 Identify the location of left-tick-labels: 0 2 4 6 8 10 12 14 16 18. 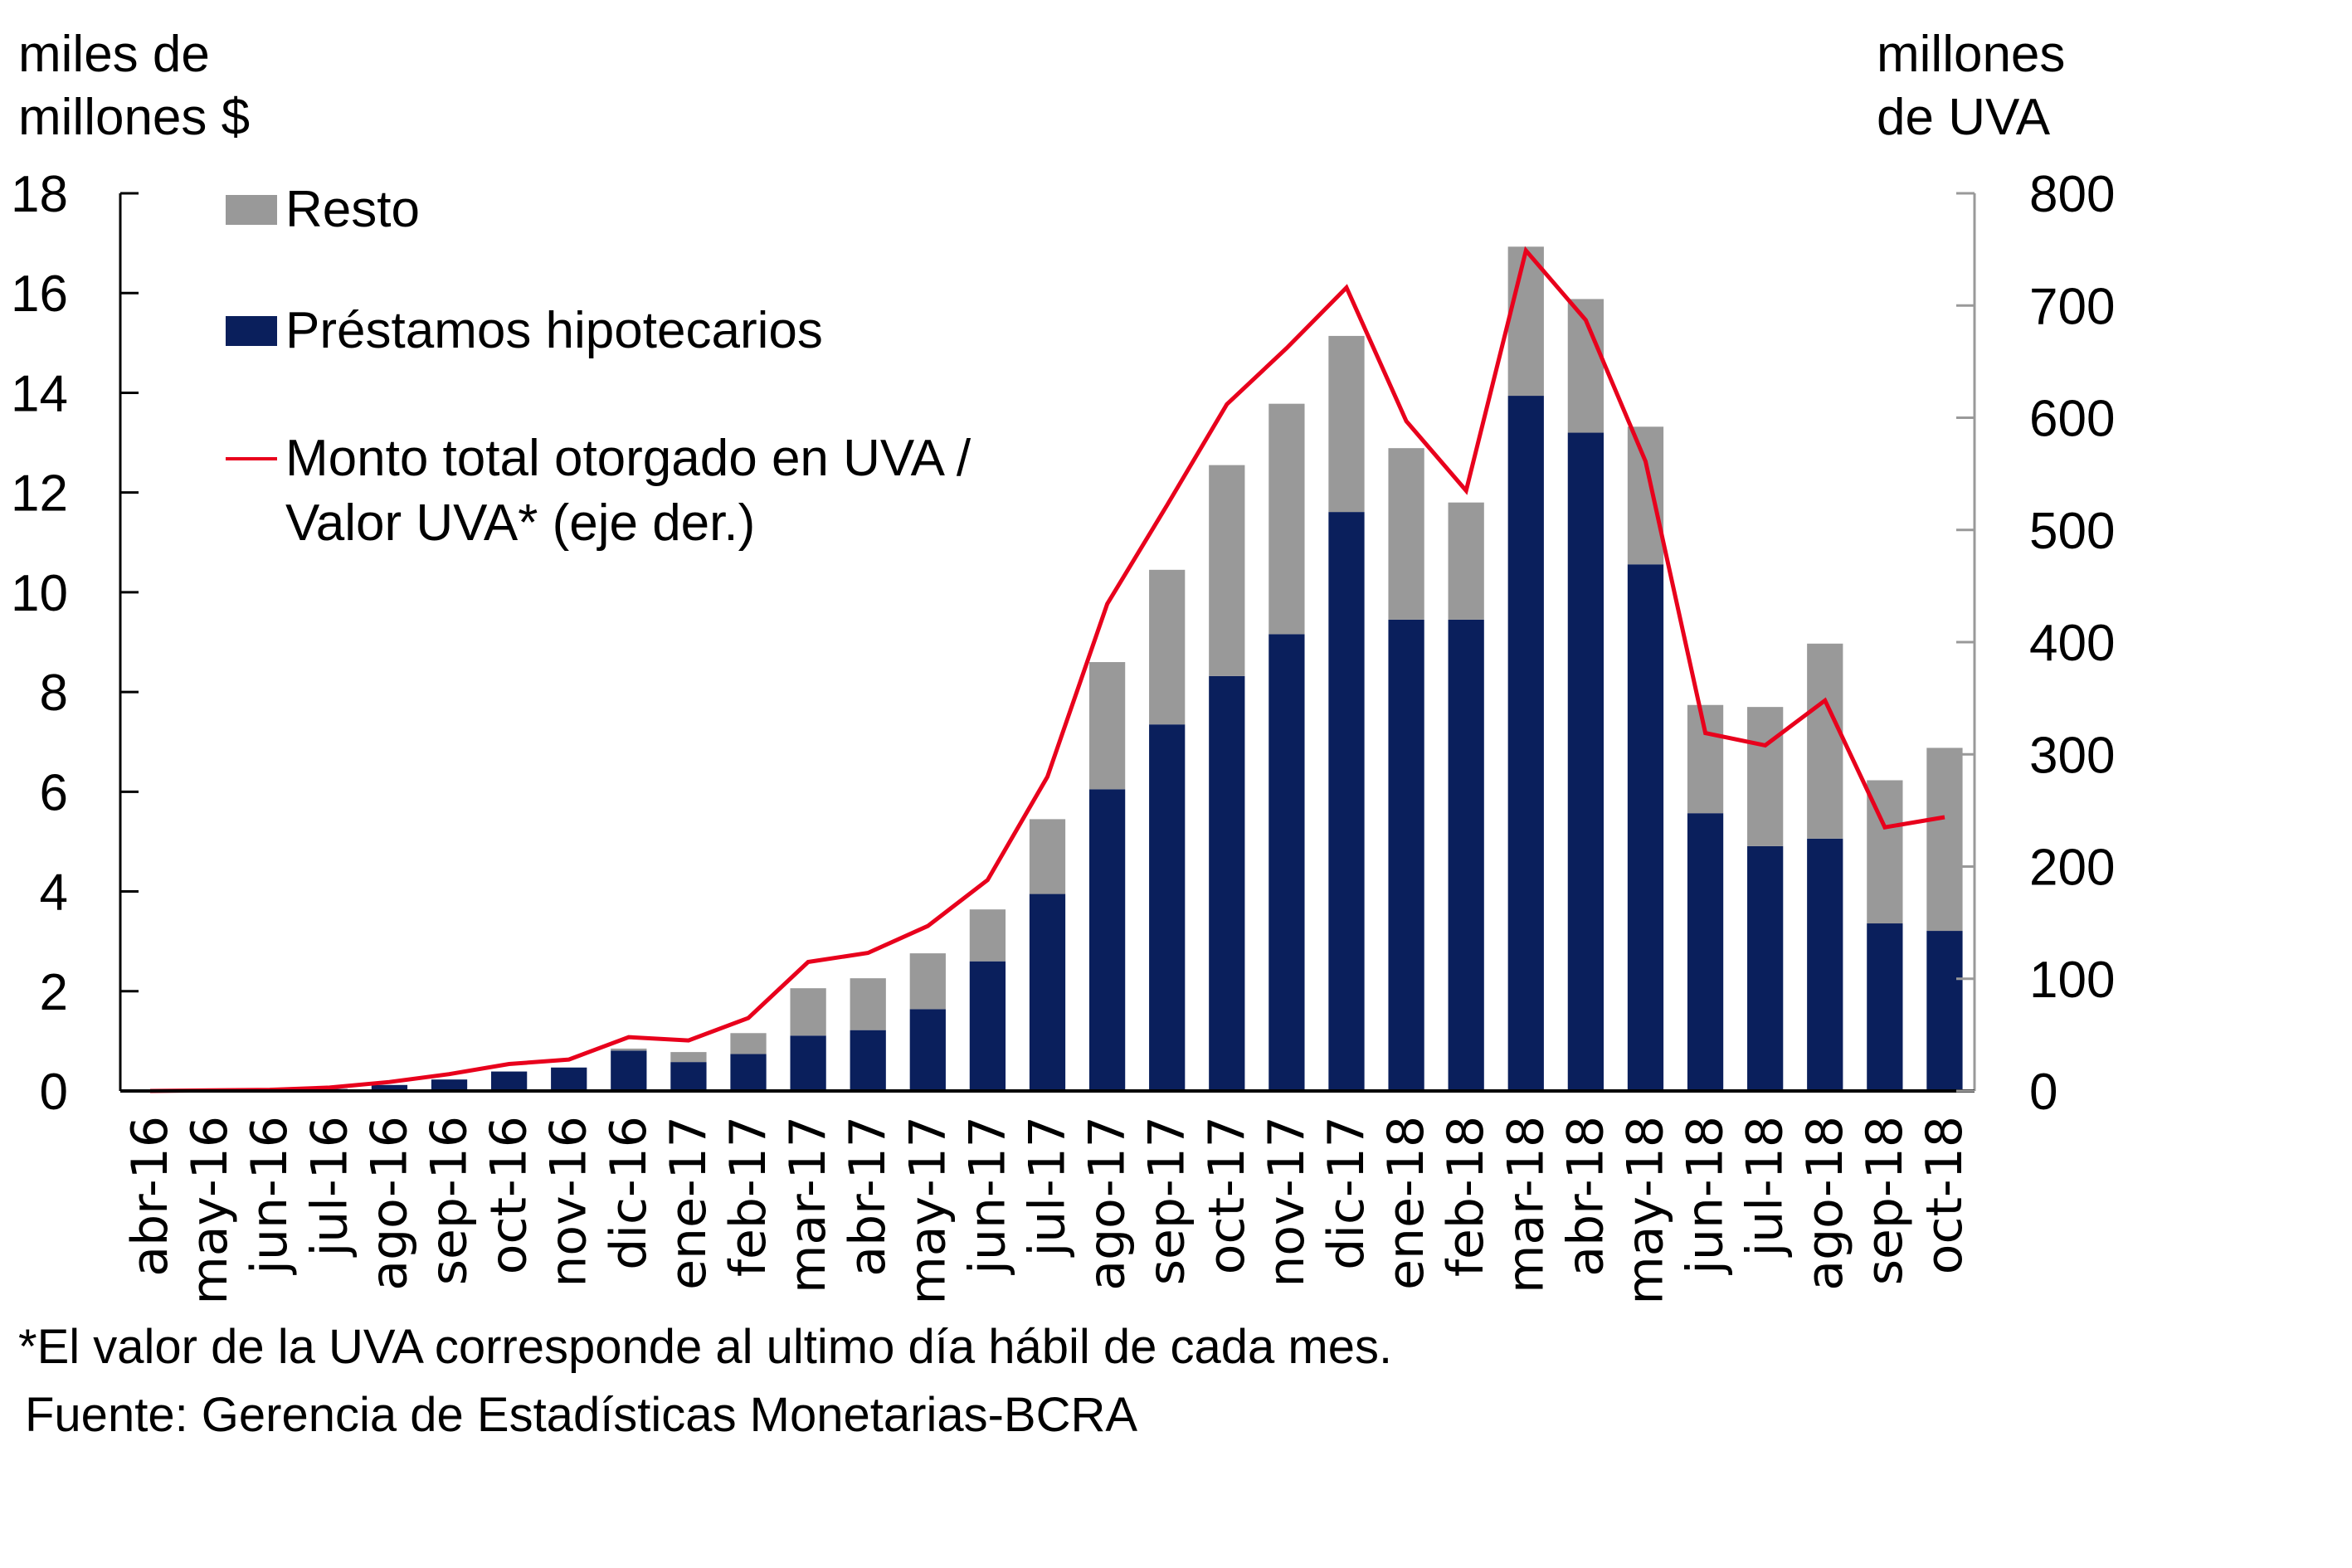
(39, 643).